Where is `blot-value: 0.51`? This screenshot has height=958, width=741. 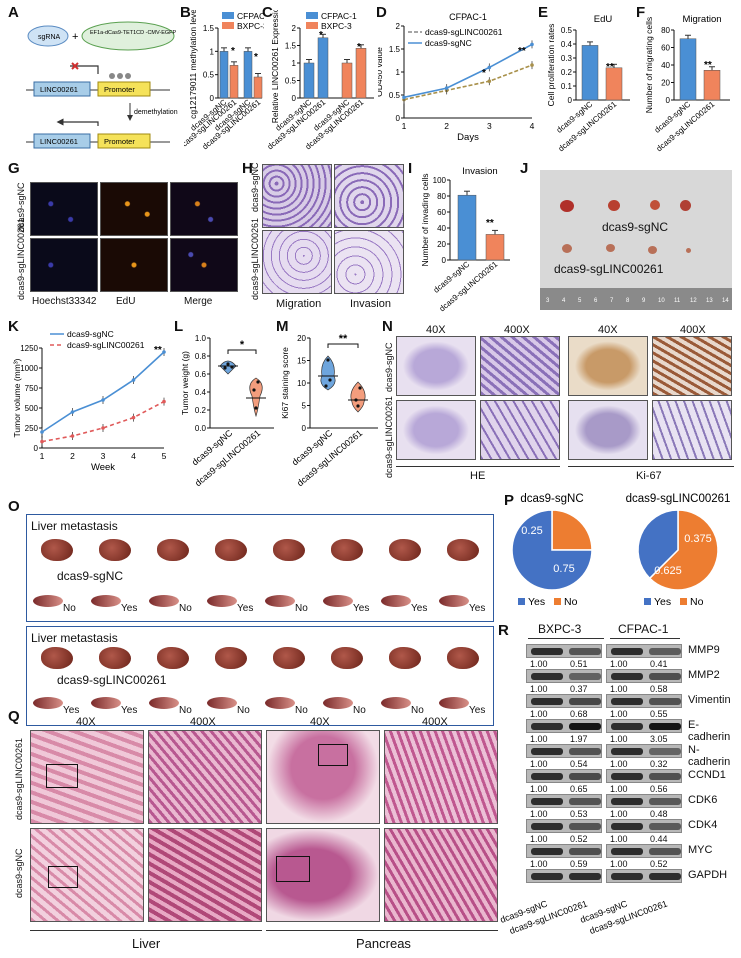 blot-value: 0.51 is located at coordinates (579, 664).